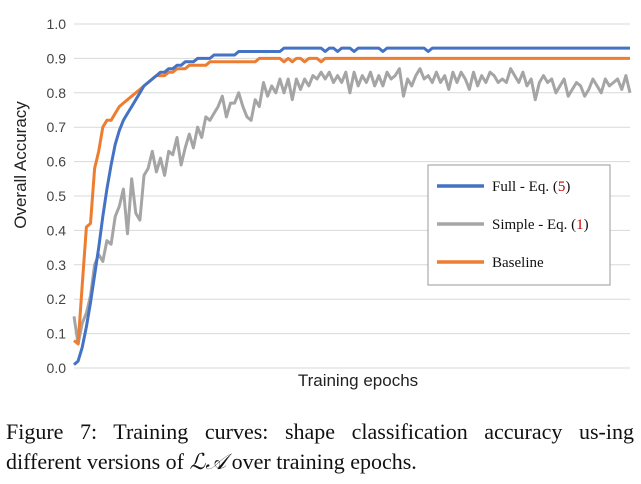 The width and height of the screenshot is (641, 484). What do you see at coordinates (57, 127) in the screenshot?
I see `y-tick-label: 0.7` at bounding box center [57, 127].